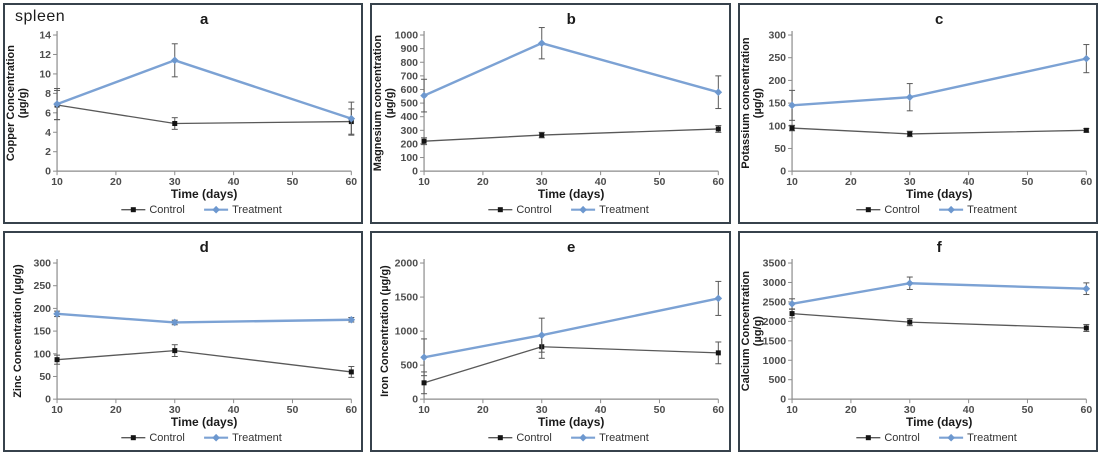 This screenshot has height=455, width=1101. What do you see at coordinates (410, 117) in the screenshot?
I see `y-tick-label: 400` at bounding box center [410, 117].